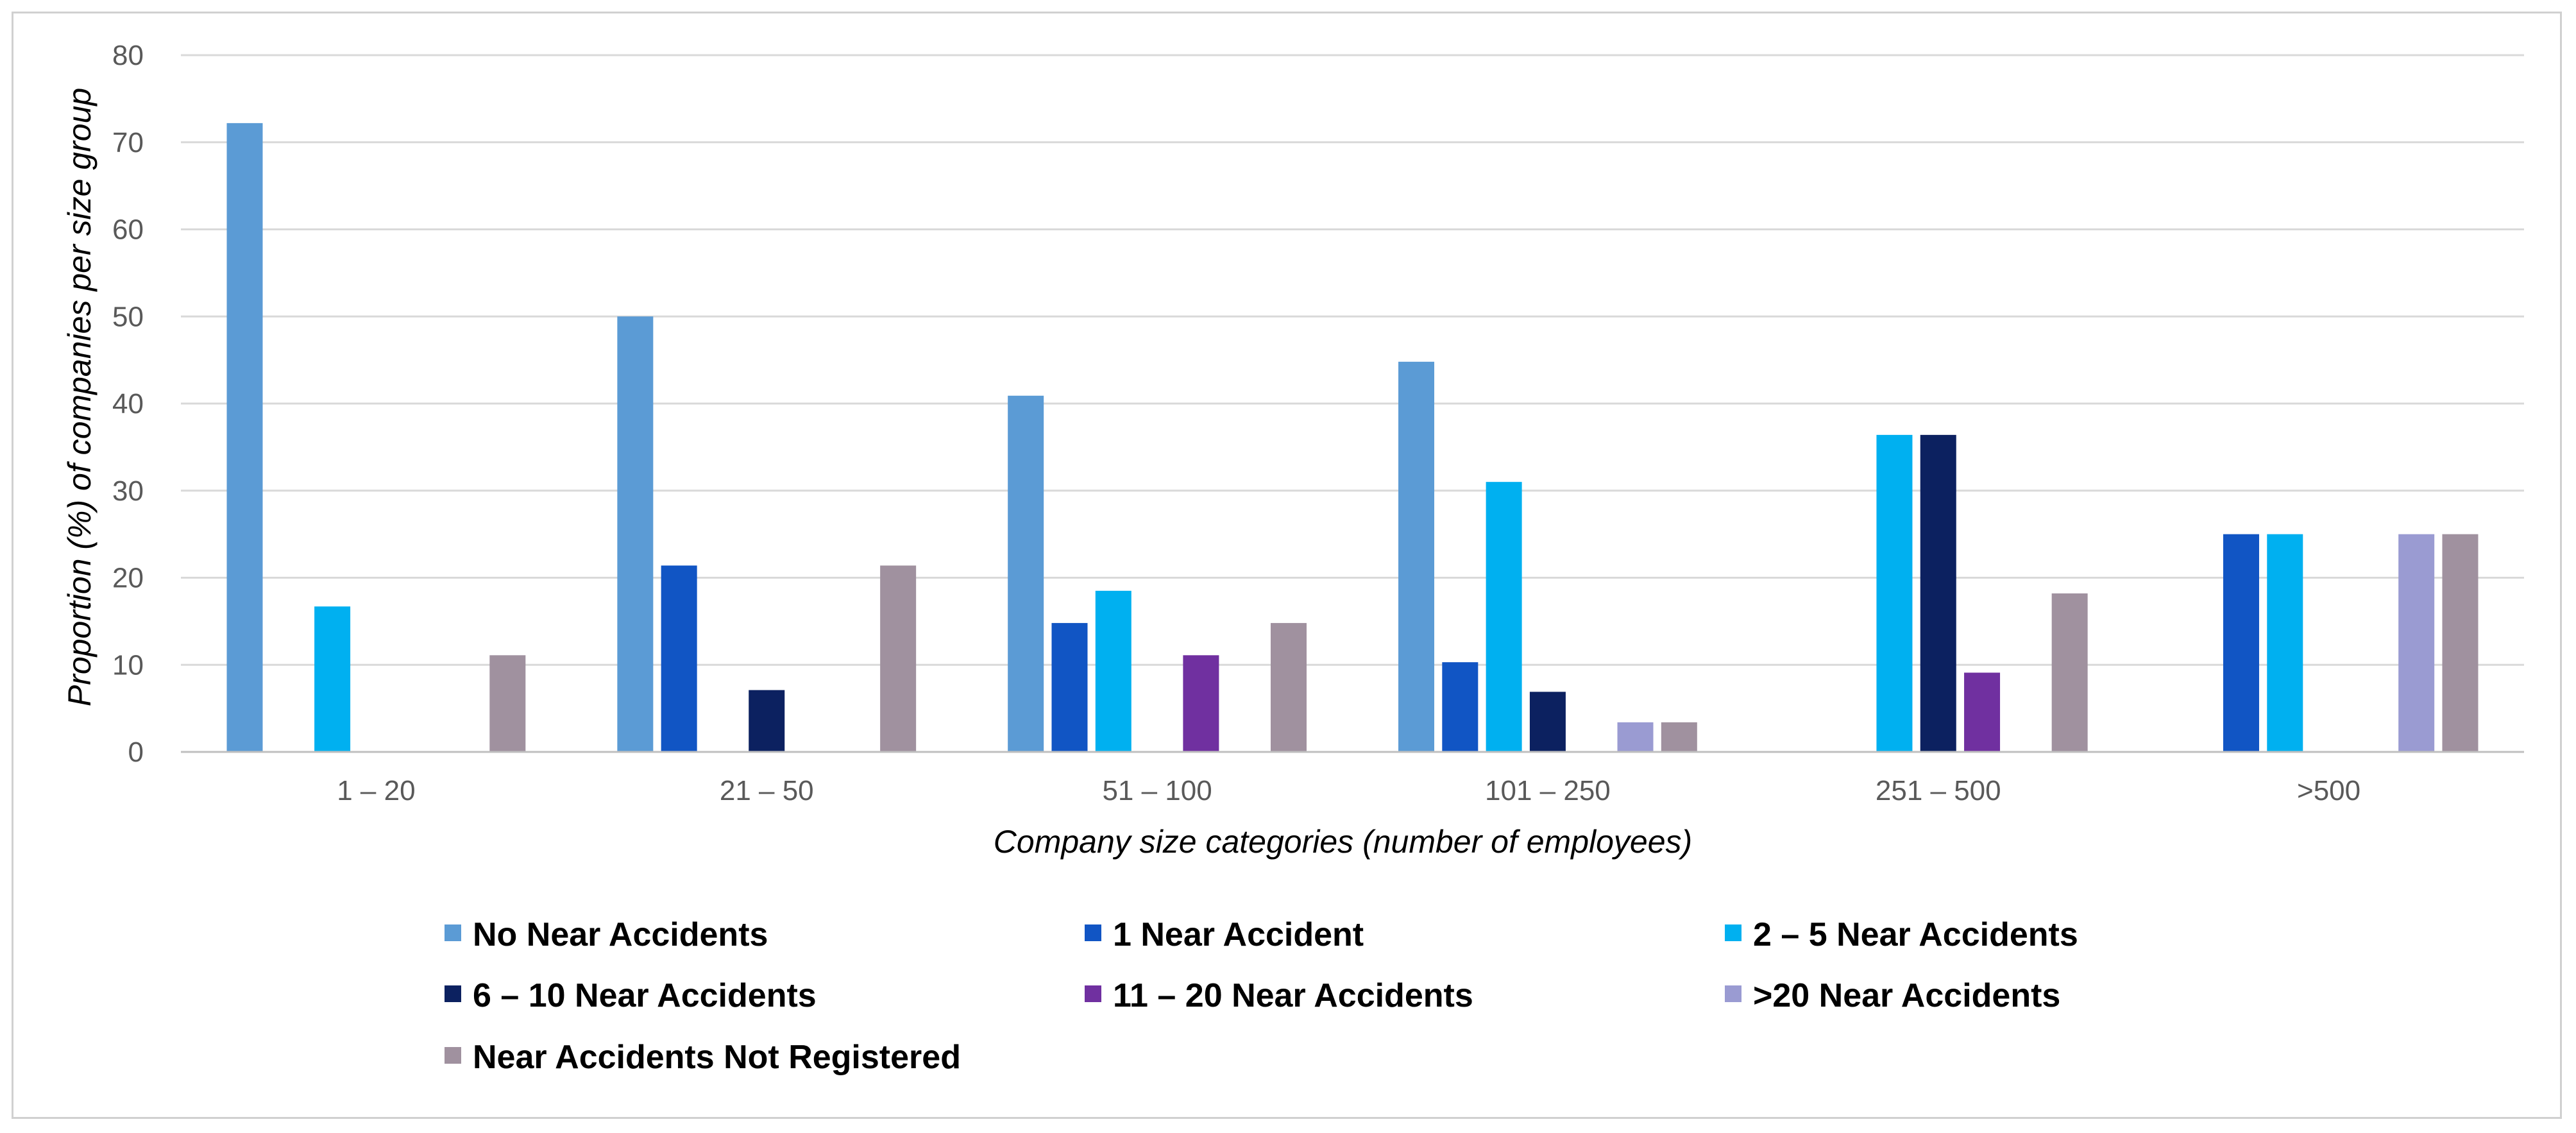 This screenshot has width=2576, height=1133. What do you see at coordinates (128, 230) in the screenshot?
I see `y-tick-label: 60` at bounding box center [128, 230].